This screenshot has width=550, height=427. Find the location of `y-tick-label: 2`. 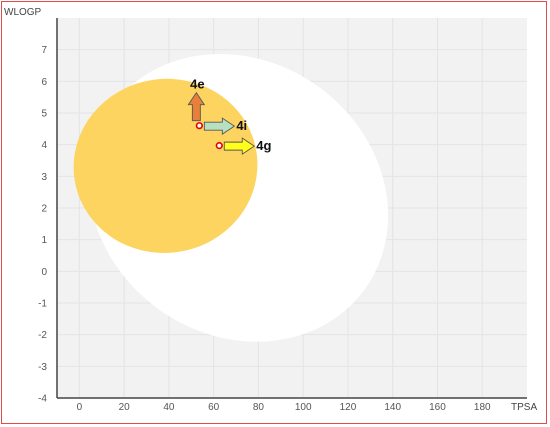

y-tick-label: 2 is located at coordinates (44, 209).